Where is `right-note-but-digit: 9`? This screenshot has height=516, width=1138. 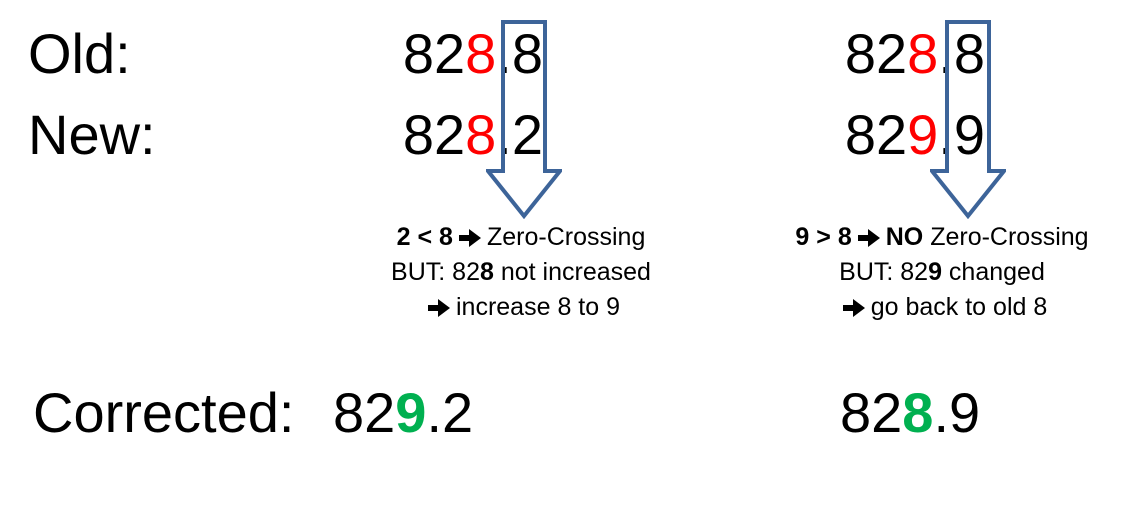 right-note-but-digit: 9 is located at coordinates (935, 272).